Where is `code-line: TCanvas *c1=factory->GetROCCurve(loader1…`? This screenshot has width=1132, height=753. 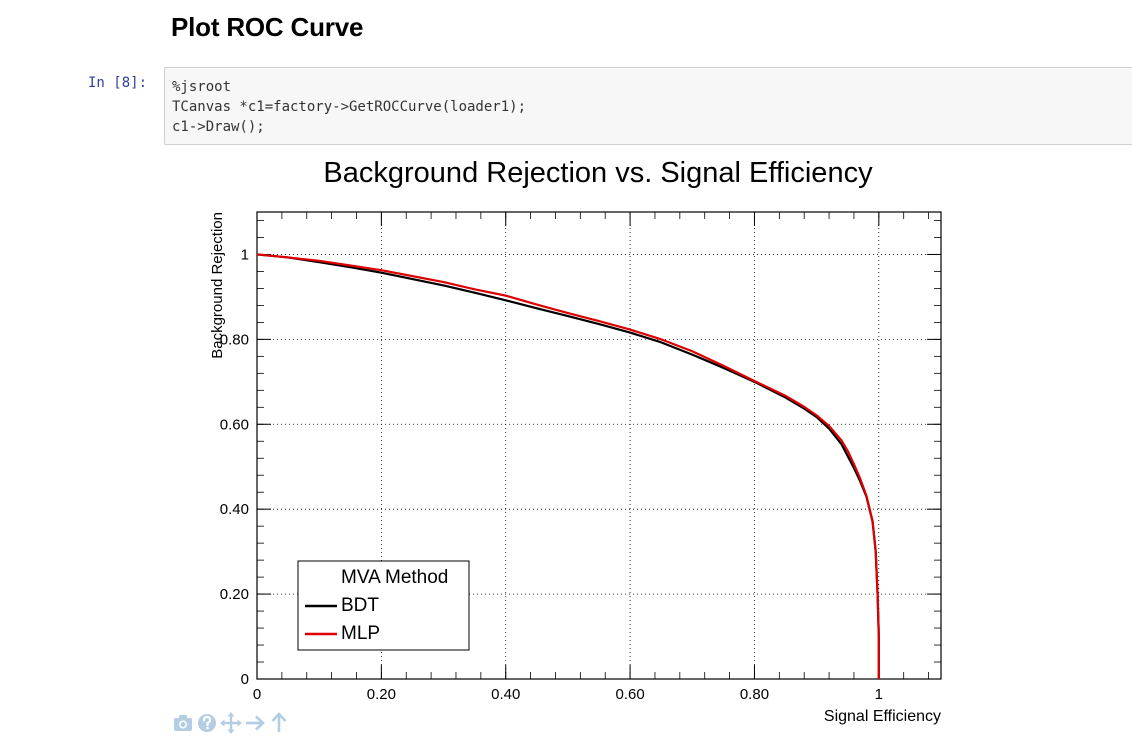
code-line: TCanvas *c1=factory->GetROCCurve(loader1… is located at coordinates (349, 107).